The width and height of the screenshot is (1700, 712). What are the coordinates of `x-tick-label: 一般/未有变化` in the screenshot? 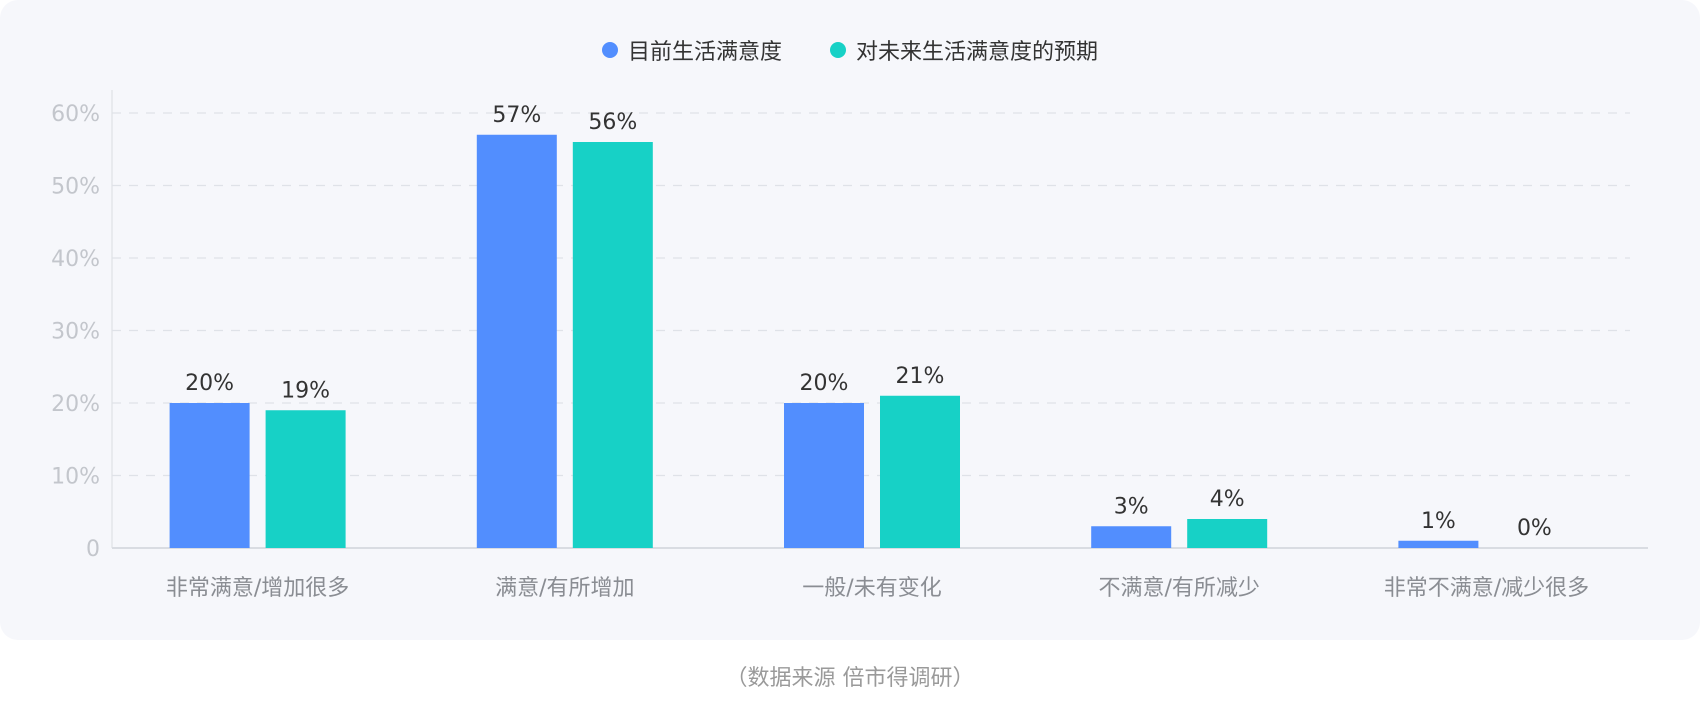 It's located at (871, 588).